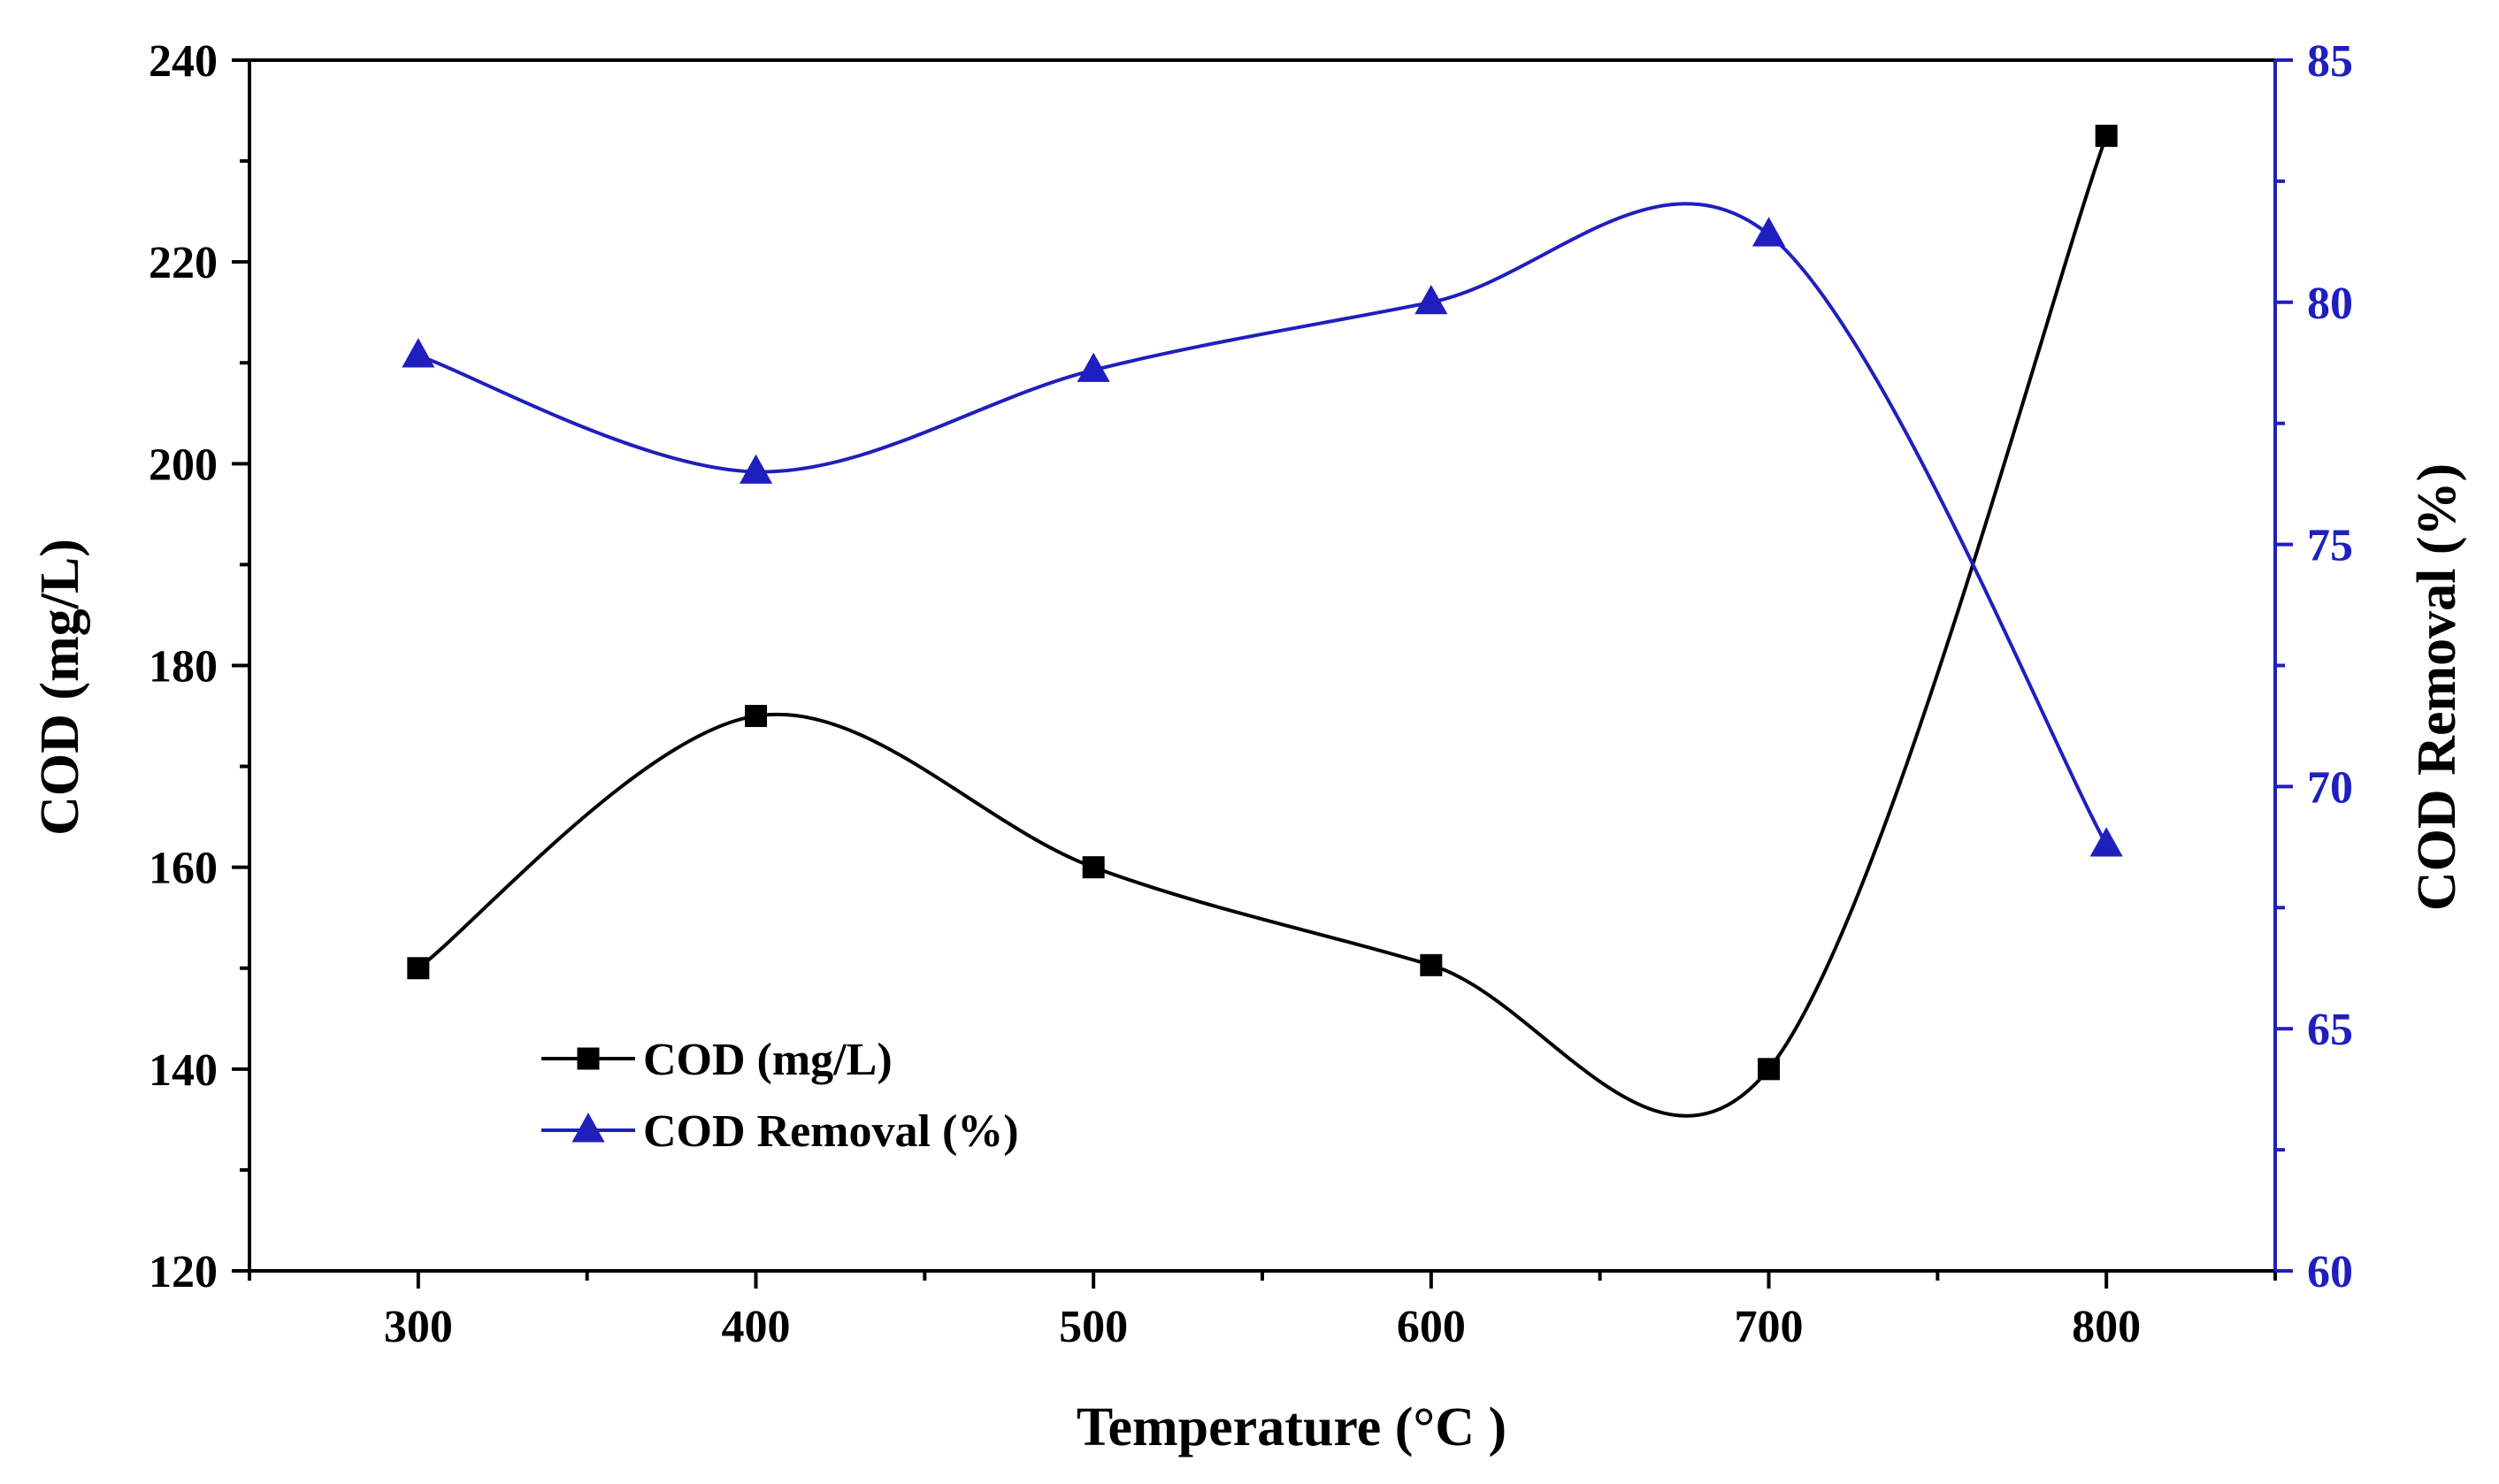 The image size is (2499, 1484). Describe the element at coordinates (1431, 1327) in the screenshot. I see `x-tick-label: 600` at that location.